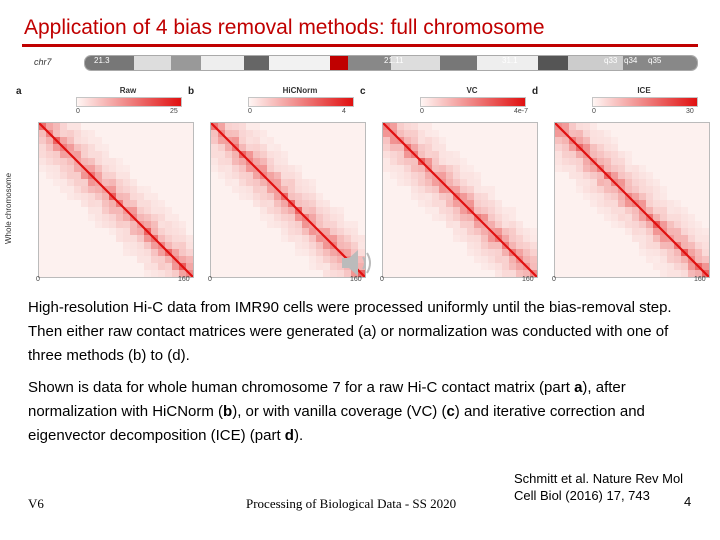 The height and width of the screenshot is (540, 720). What do you see at coordinates (578, 387) in the screenshot?
I see `bold-a: a` at bounding box center [578, 387].